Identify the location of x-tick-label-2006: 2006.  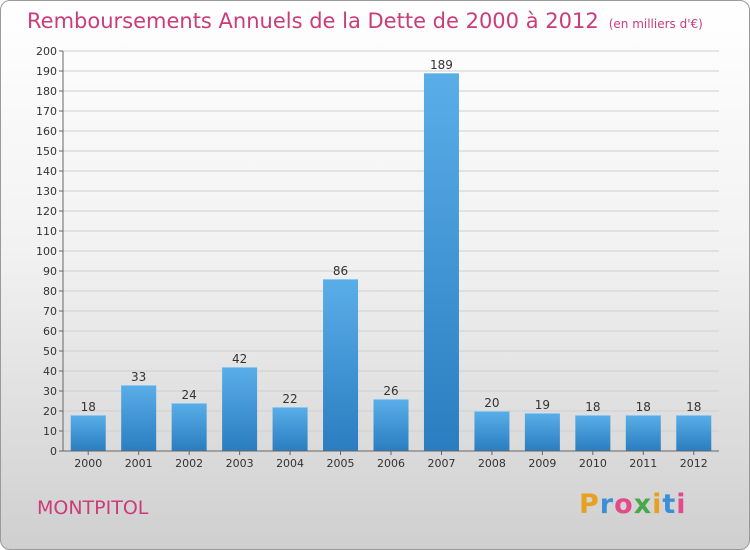
(391, 463).